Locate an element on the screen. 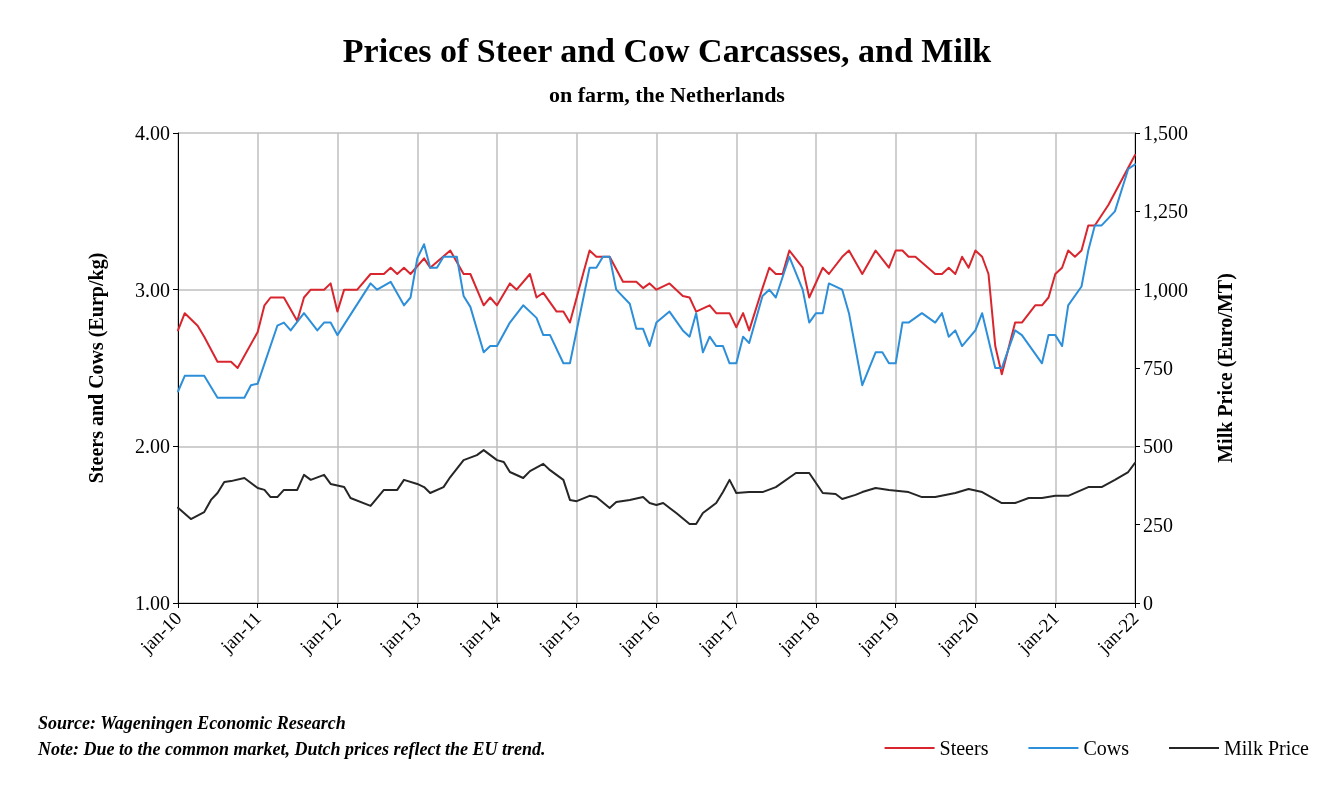 This screenshot has height=785, width=1334. source-note: Source: Wageningen Economic Research is located at coordinates (192, 723).